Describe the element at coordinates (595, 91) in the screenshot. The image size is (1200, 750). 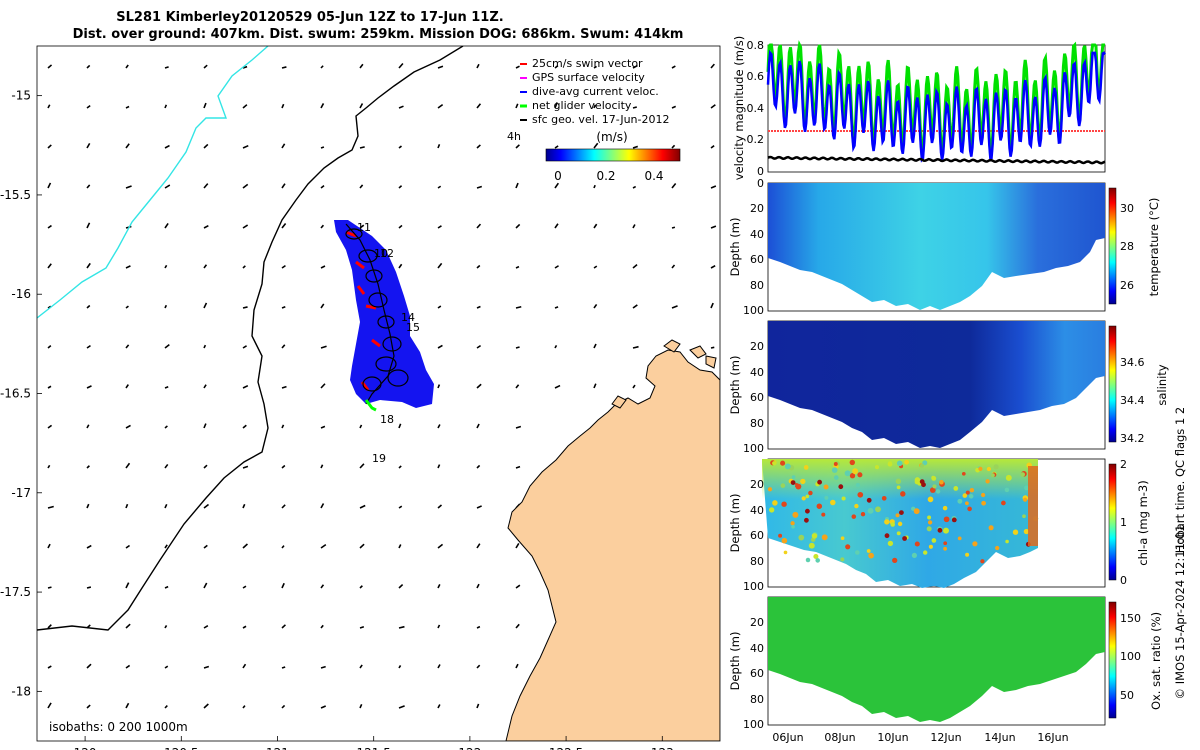
I see `legend-label: dive-avg current veloc.` at that location.